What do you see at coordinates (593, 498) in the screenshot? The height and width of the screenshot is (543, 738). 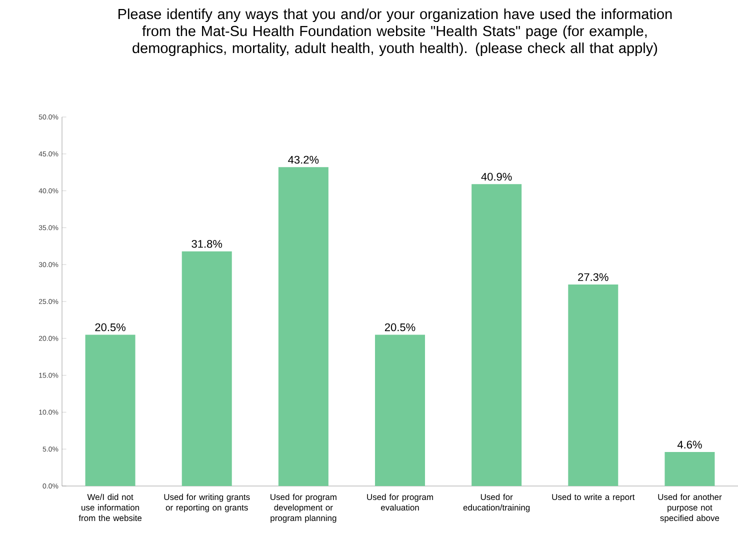 I see `x-tick-label: Used to write a report` at bounding box center [593, 498].